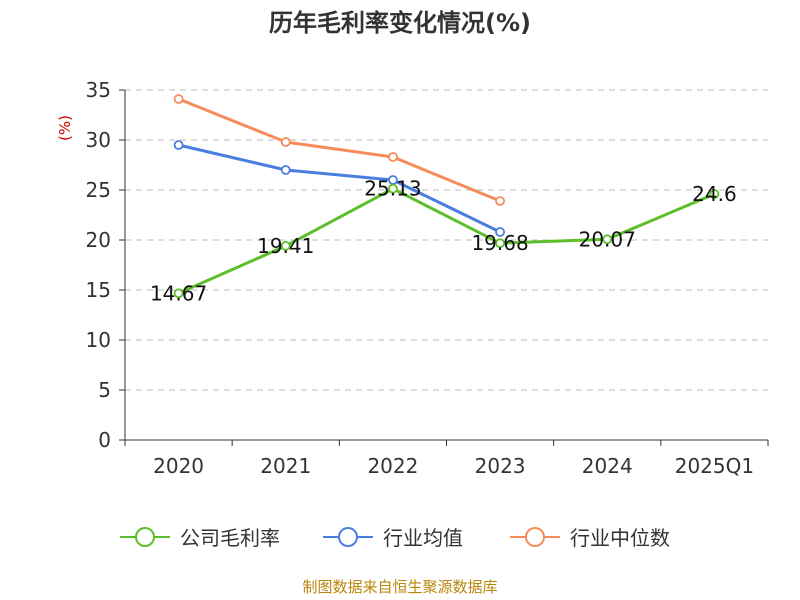 The image size is (800, 600). I want to click on legend: 公司毛利率 行业均值 行业中位数, so click(395, 538).